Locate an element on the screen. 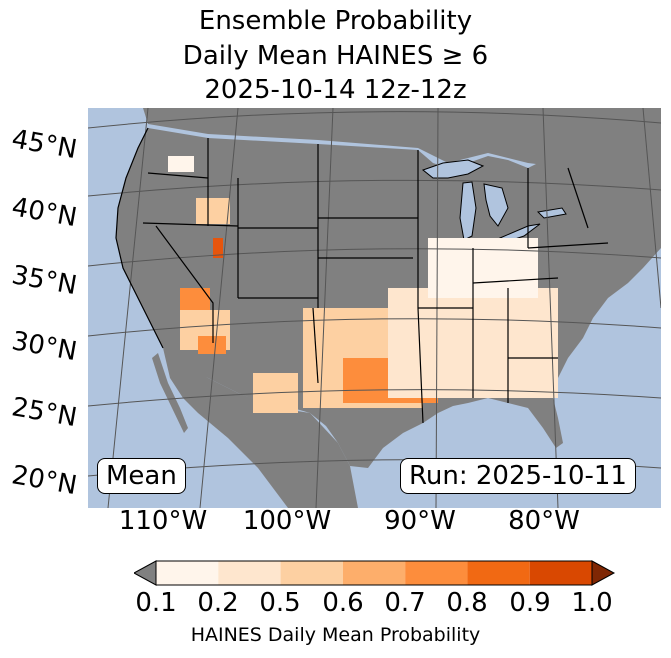  colorbar-under-triangle is located at coordinates (145, 573).